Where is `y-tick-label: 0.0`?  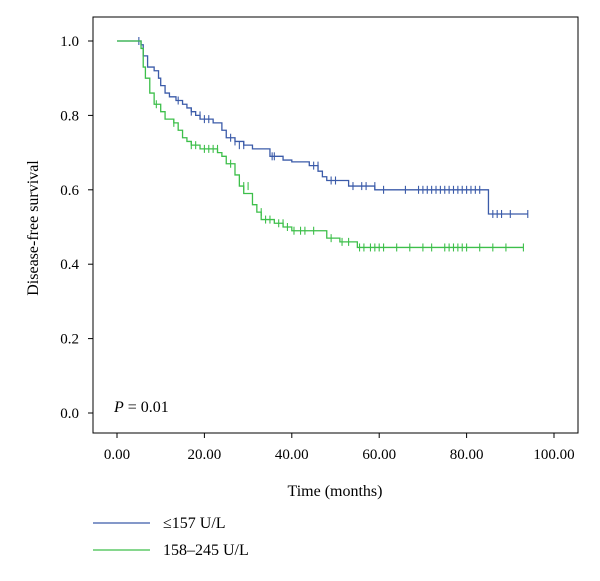 y-tick-label: 0.0 is located at coordinates (69, 414).